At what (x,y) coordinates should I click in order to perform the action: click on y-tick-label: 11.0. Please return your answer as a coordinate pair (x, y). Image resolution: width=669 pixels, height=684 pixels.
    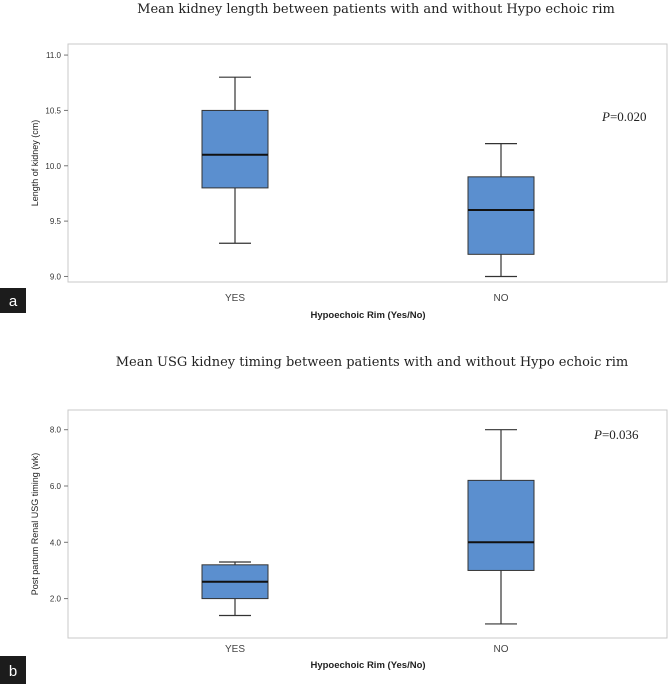
    Looking at the image, I should click on (54, 55).